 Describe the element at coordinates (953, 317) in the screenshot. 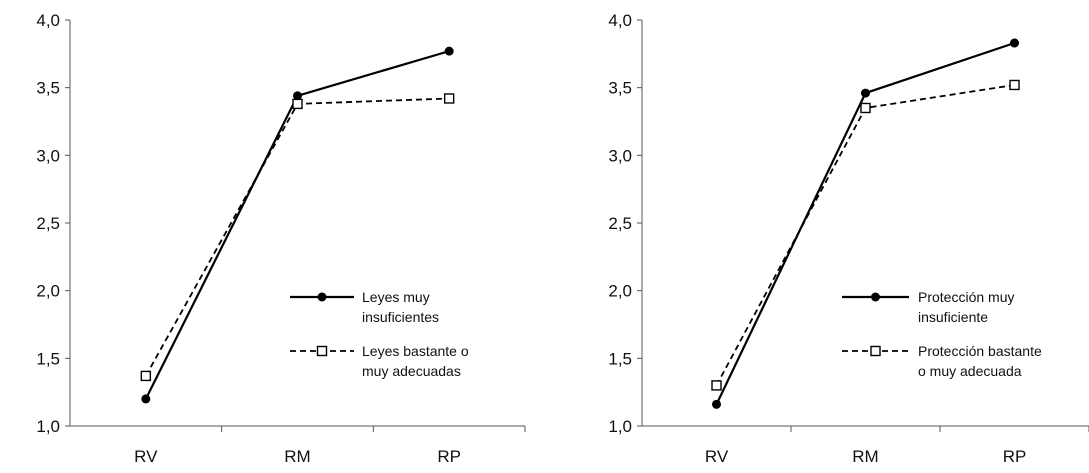

I see `legend-label: insuficiente` at that location.